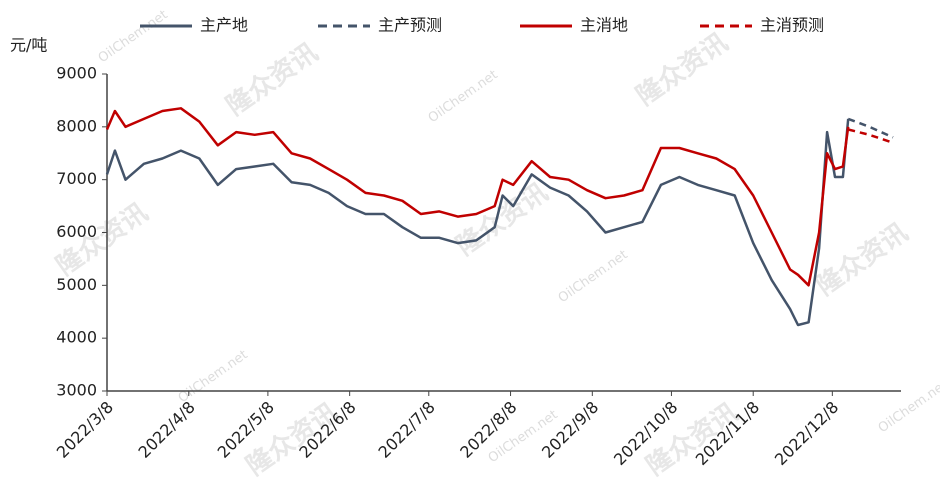  What do you see at coordinates (570, 430) in the screenshot?
I see `x-tick-label: 2022/9/8` at bounding box center [570, 430].